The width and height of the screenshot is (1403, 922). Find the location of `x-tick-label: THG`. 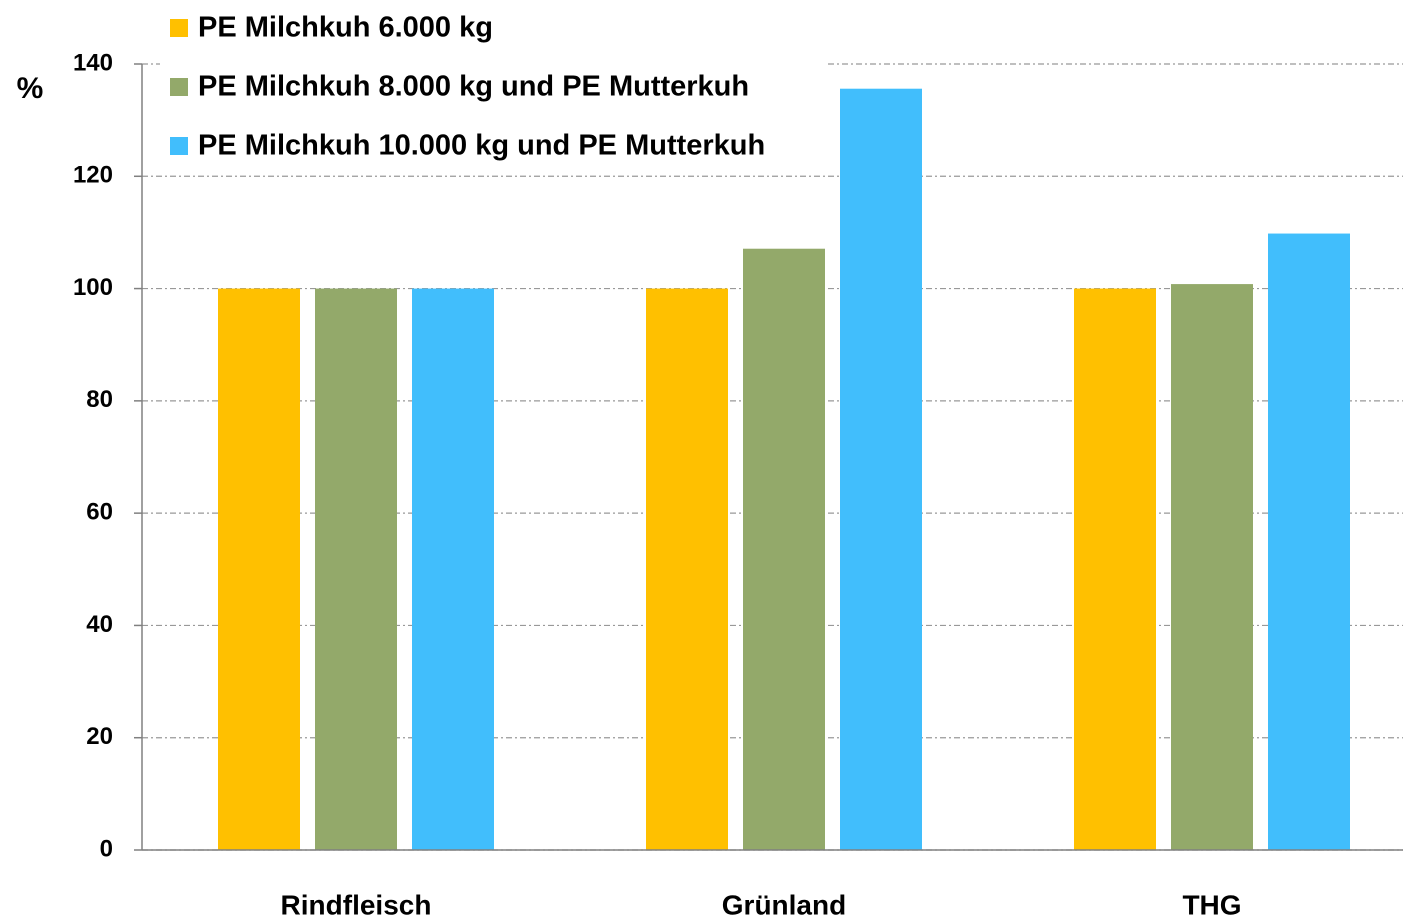

x-tick-label: THG is located at coordinates (1211, 904).